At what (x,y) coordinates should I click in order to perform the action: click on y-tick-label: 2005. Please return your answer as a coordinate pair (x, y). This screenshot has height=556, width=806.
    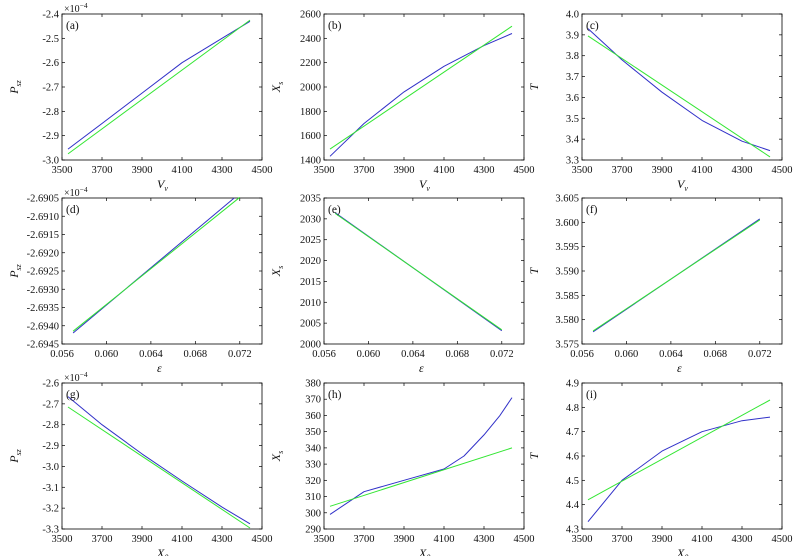
    Looking at the image, I should click on (310, 324).